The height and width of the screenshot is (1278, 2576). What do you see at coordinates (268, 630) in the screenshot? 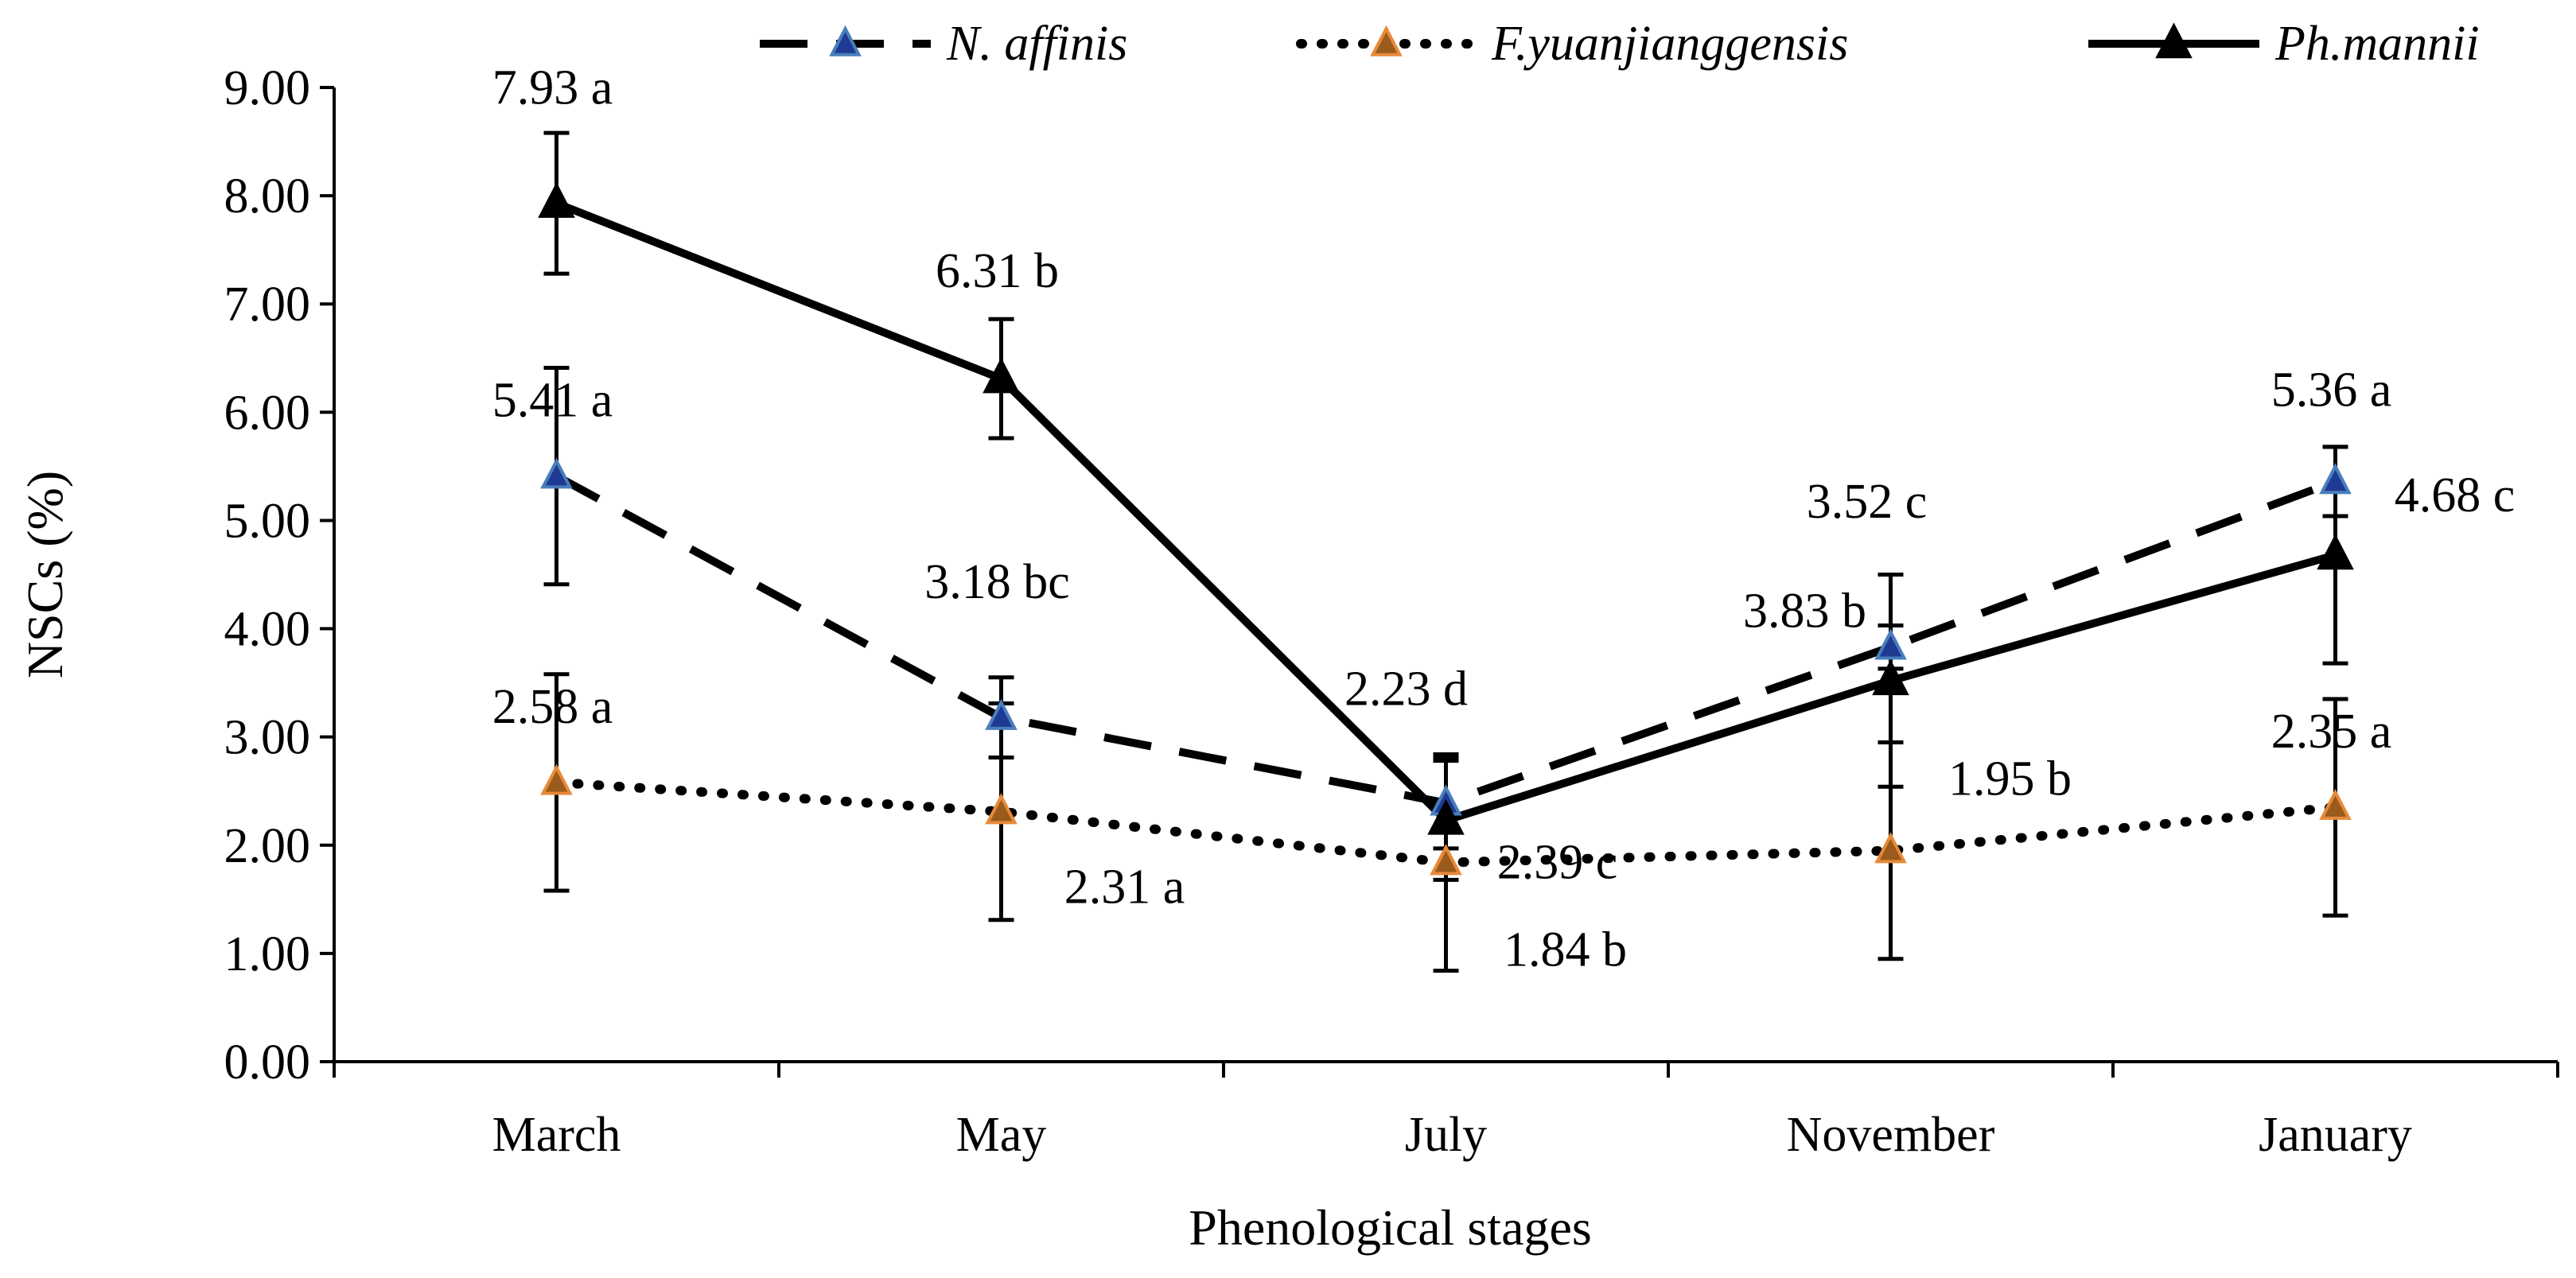
I see `y-tick-label: 4.00` at bounding box center [268, 630].